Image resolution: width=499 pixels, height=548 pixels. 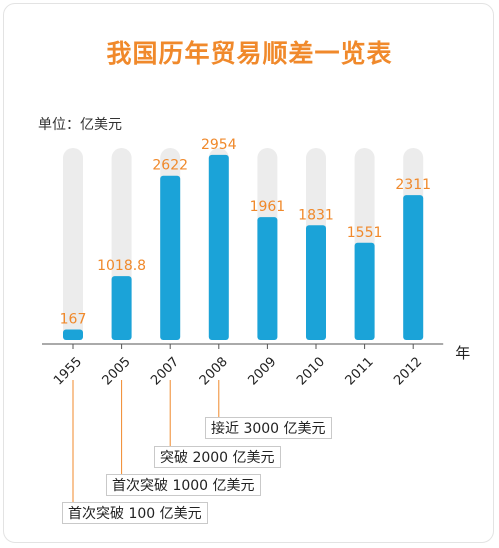 I want to click on bar-2007, so click(x=170, y=257).